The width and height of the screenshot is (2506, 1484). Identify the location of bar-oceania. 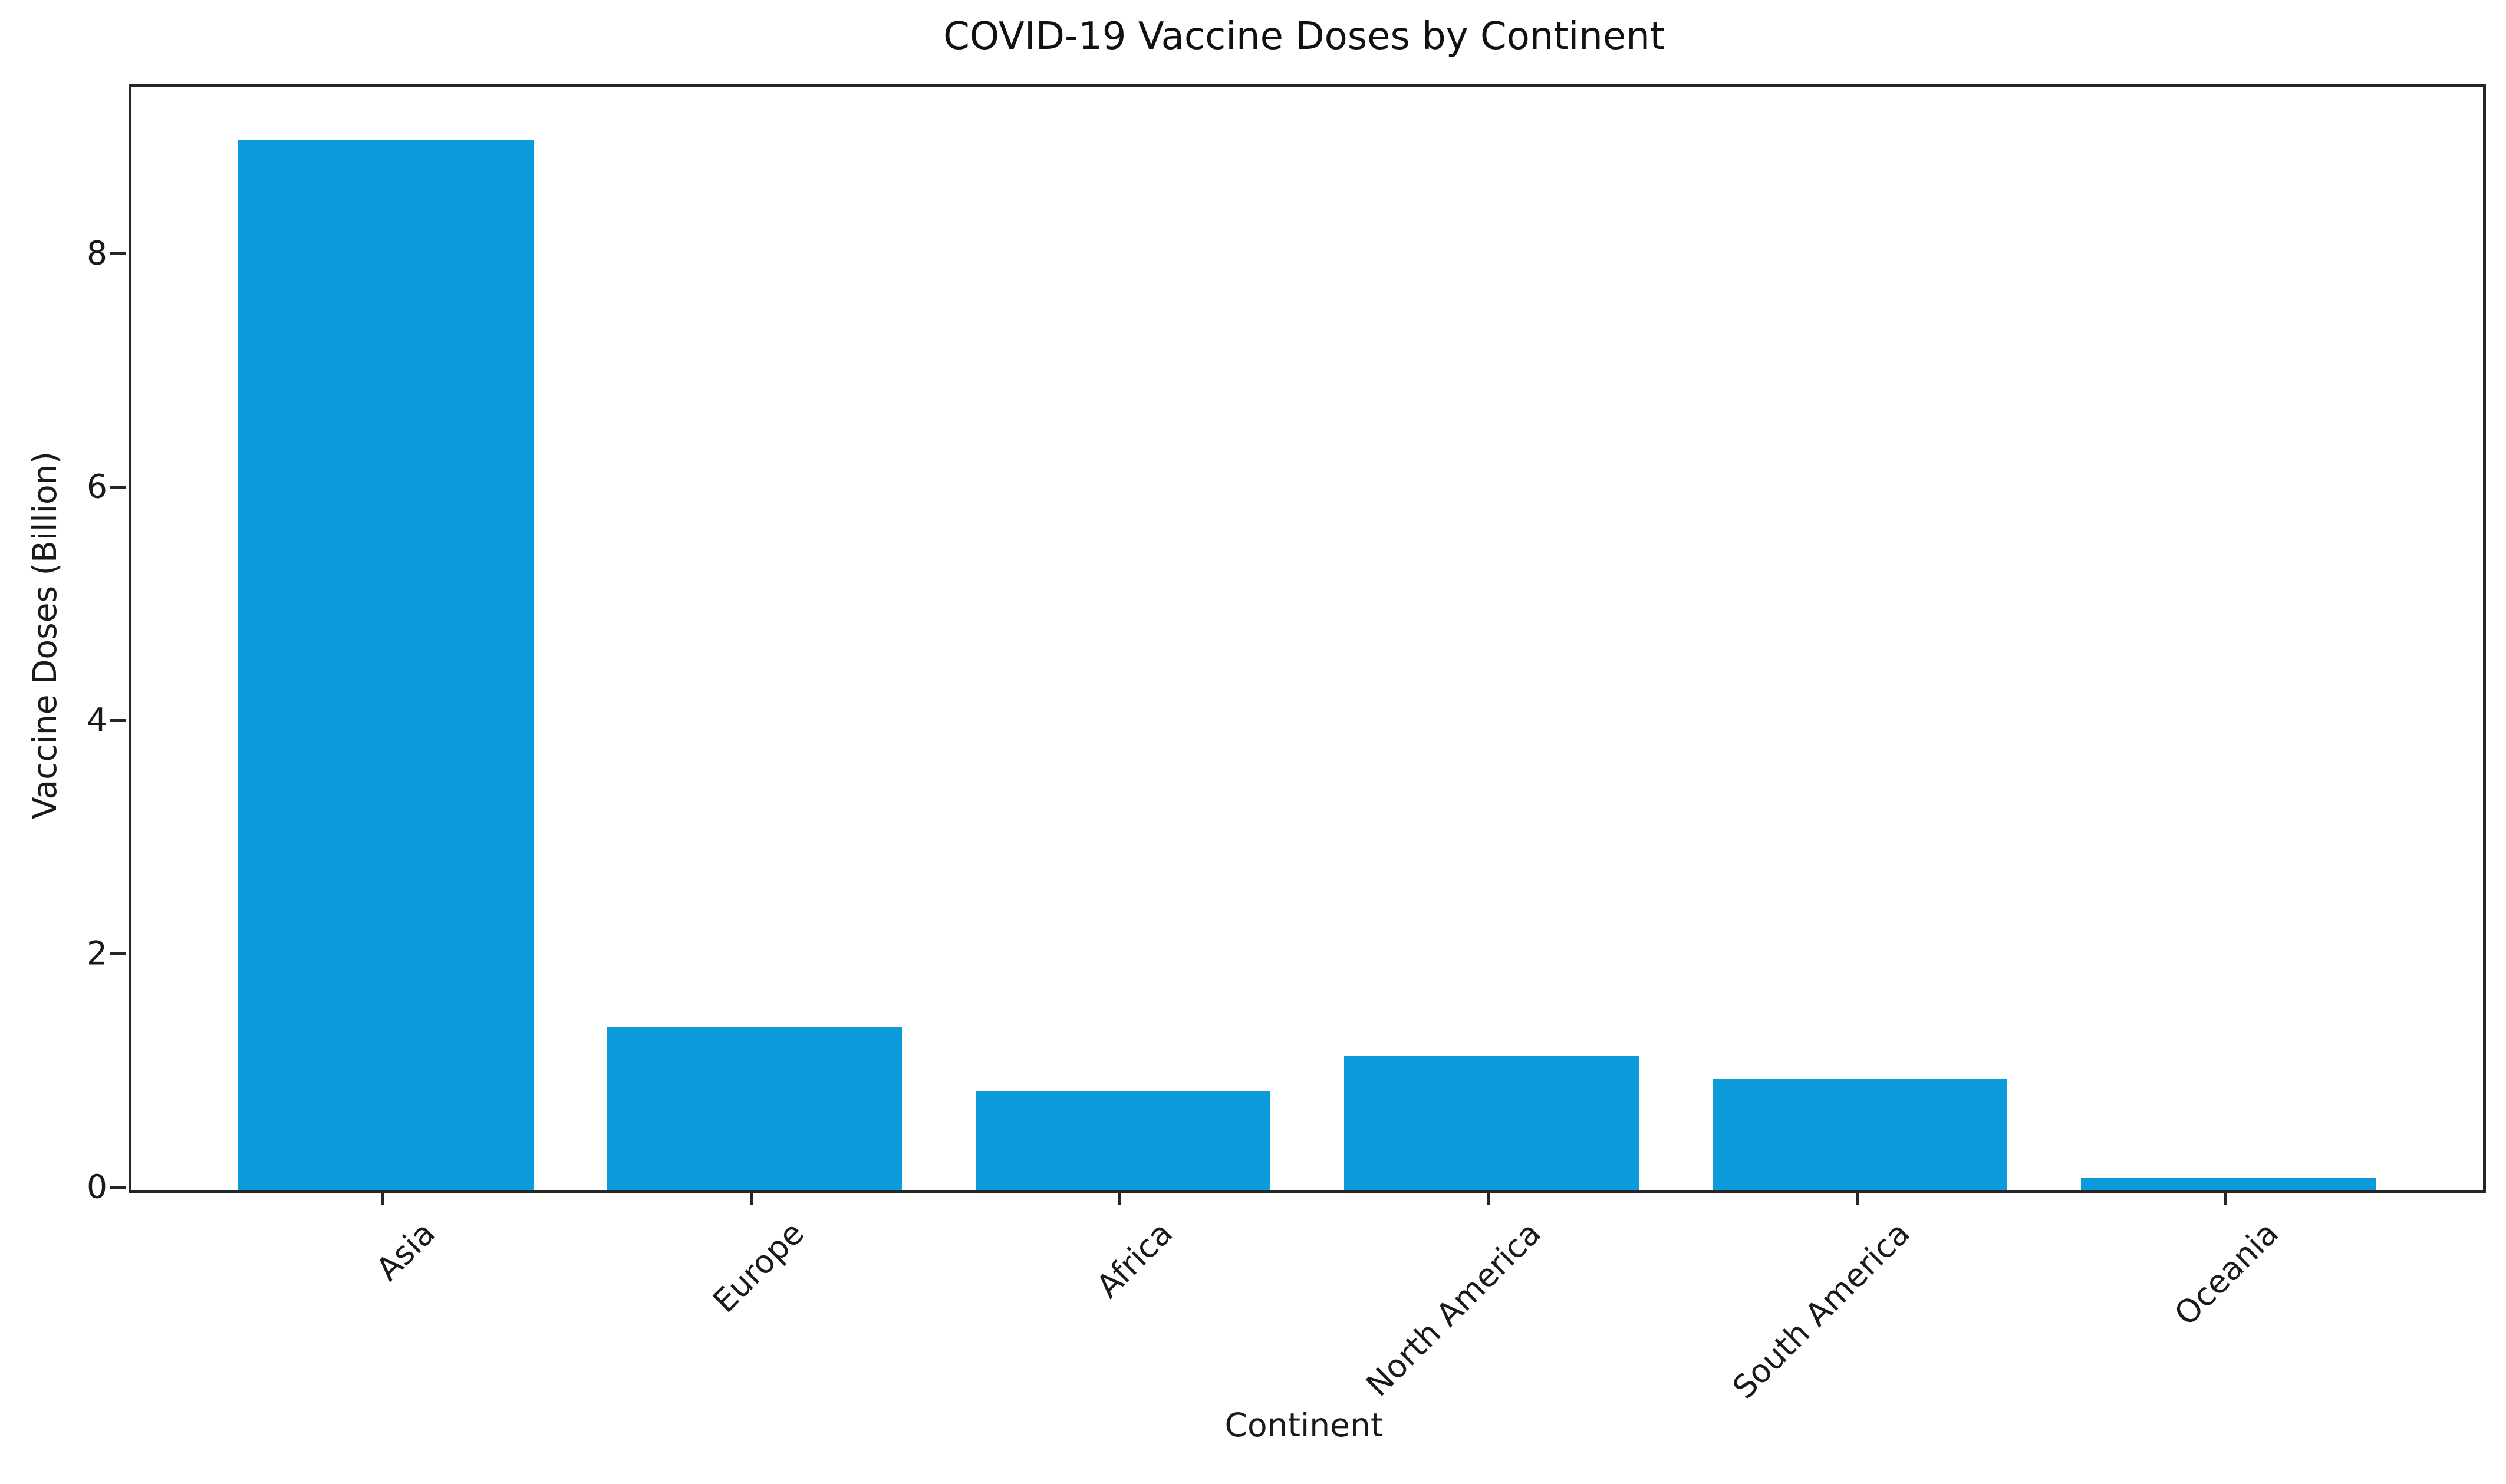
(2228, 1184).